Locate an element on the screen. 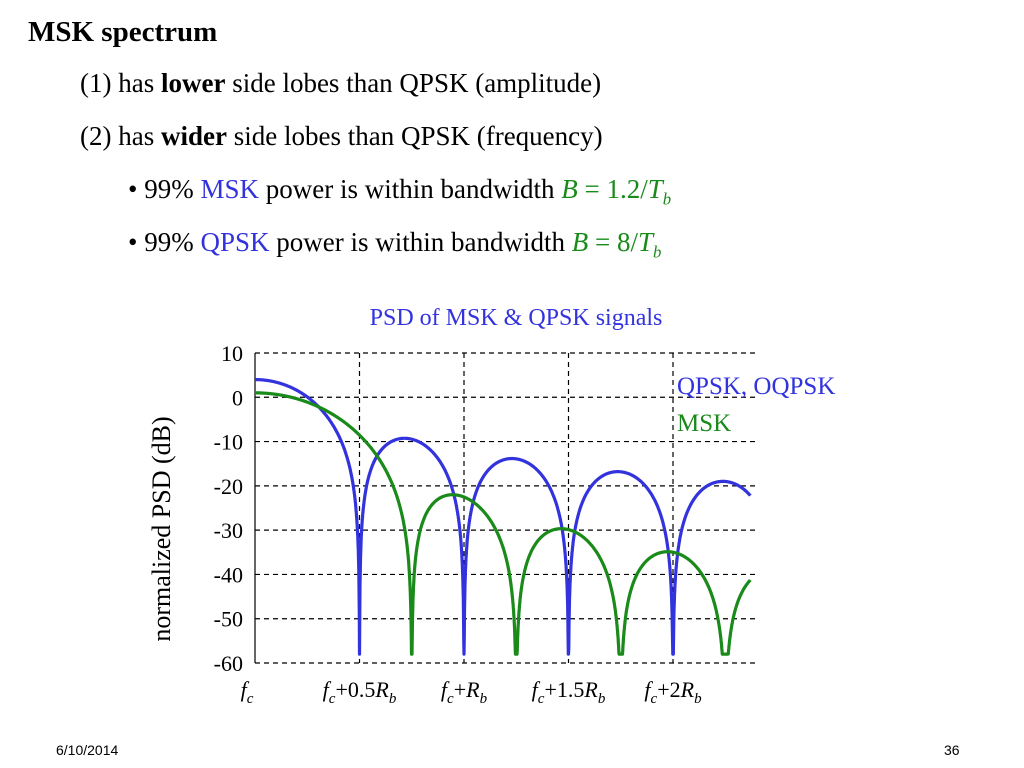 The height and width of the screenshot is (768, 1024). y-tick-label: 0 is located at coordinates (237, 397).